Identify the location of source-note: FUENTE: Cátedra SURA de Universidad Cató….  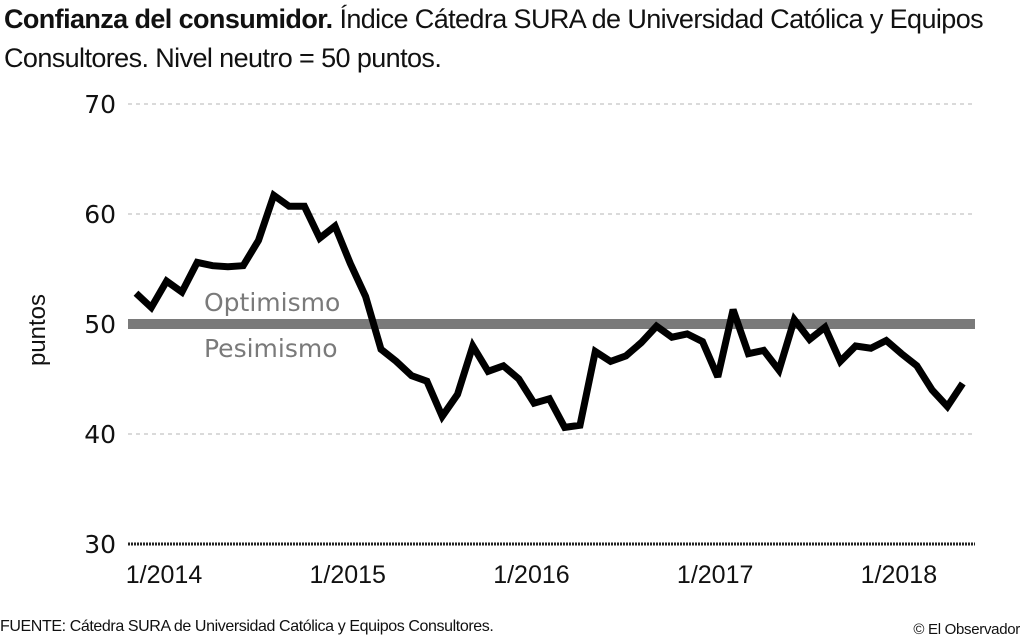
(247, 626).